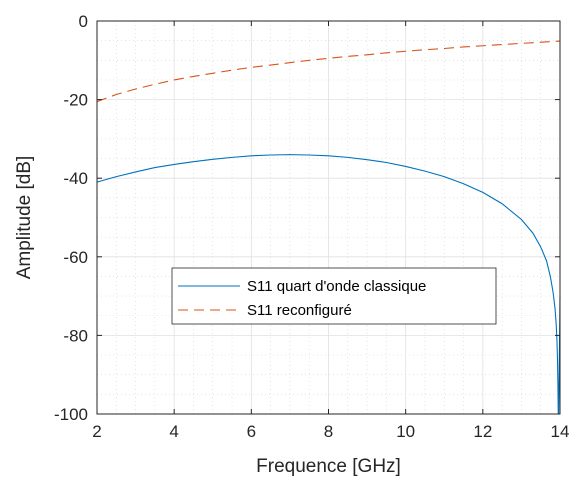 This screenshot has height=479, width=572. What do you see at coordinates (96, 431) in the screenshot?
I see `x-tick-label: 2` at bounding box center [96, 431].